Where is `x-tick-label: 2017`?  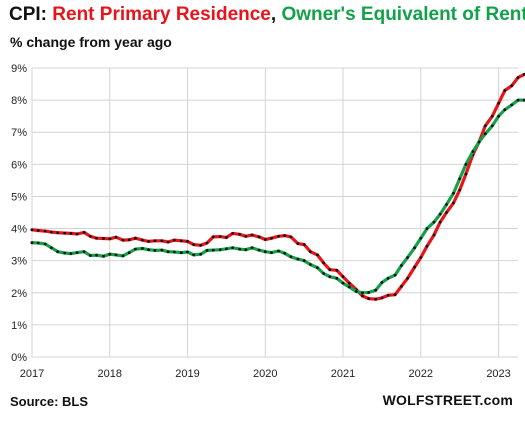
x-tick-label: 2017 is located at coordinates (32, 374).